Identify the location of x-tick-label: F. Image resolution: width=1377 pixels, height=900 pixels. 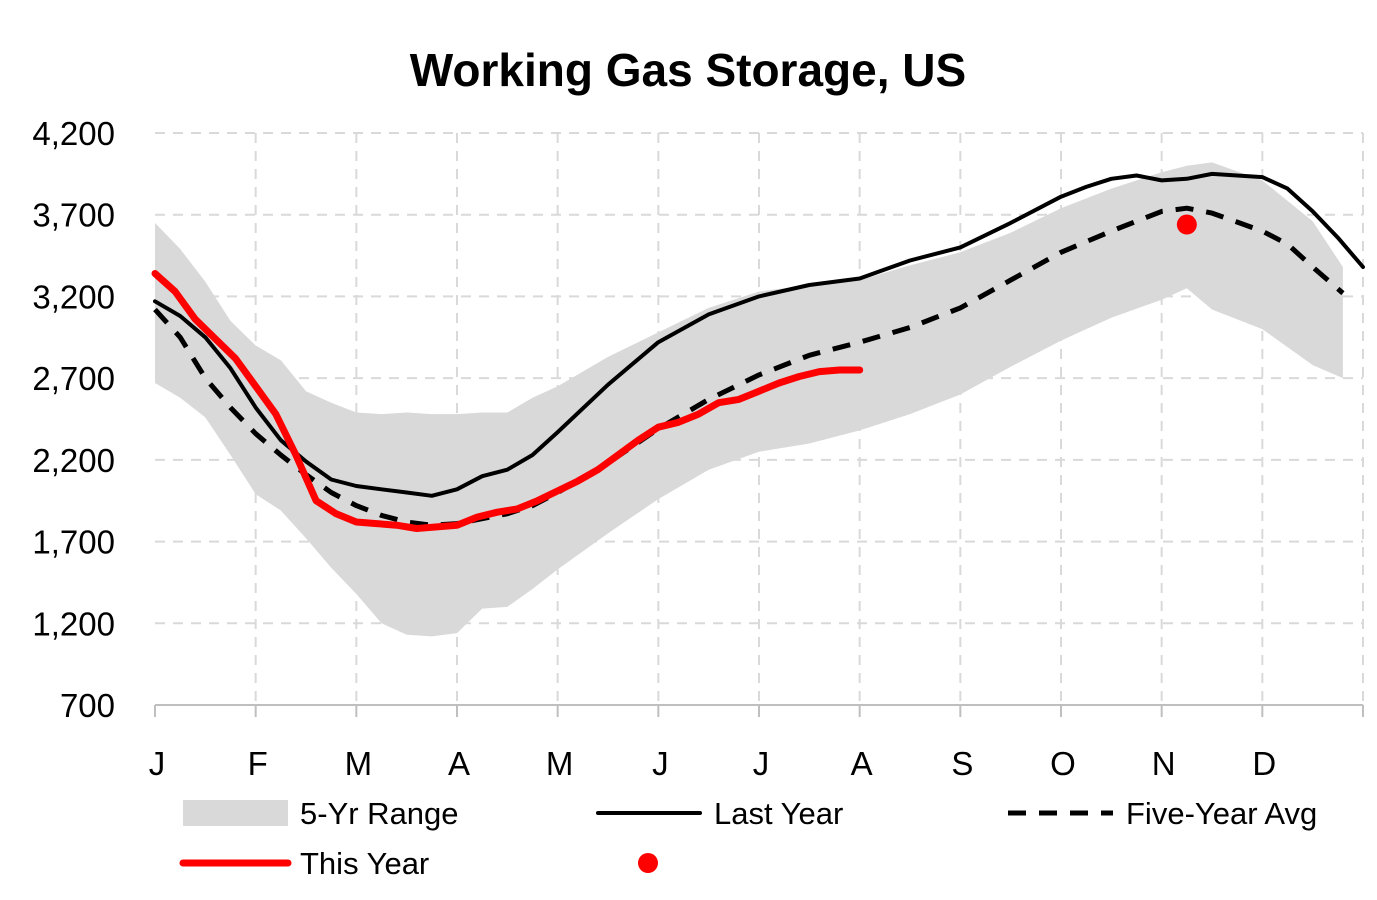
(258, 763).